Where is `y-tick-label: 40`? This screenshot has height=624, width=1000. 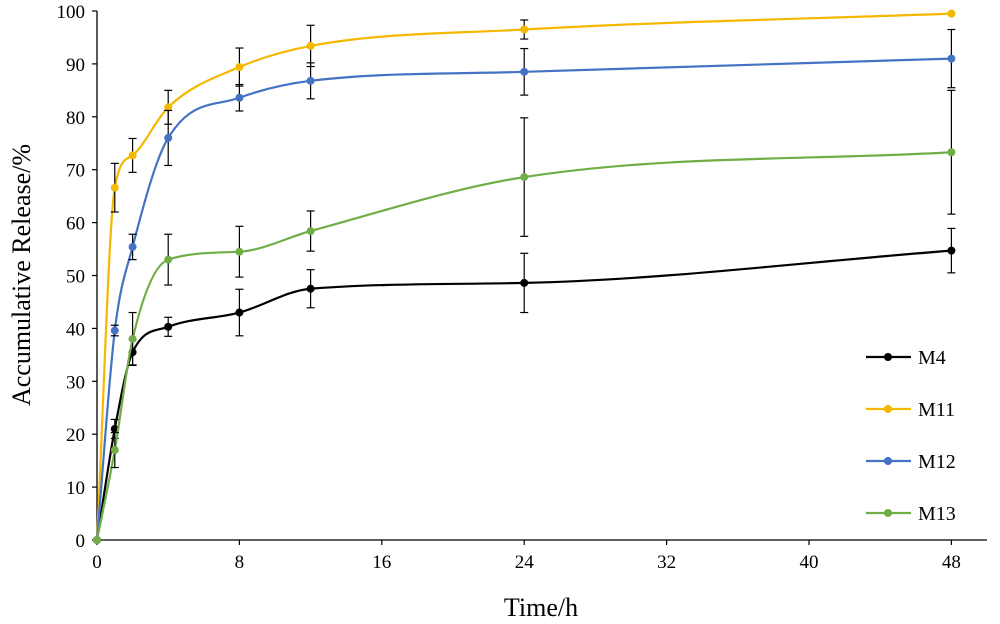
y-tick-label: 40 is located at coordinates (75, 329).